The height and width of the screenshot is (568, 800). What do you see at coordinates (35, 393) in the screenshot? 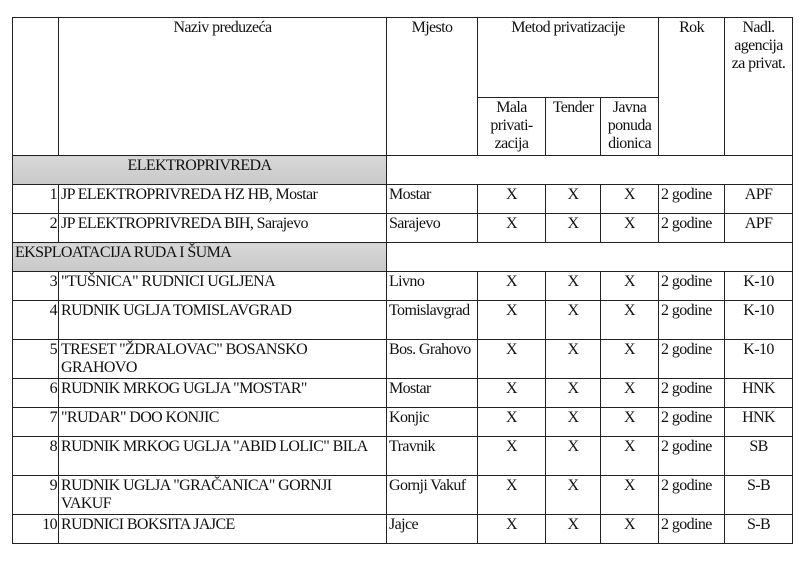
I see `row-number: 6` at bounding box center [35, 393].